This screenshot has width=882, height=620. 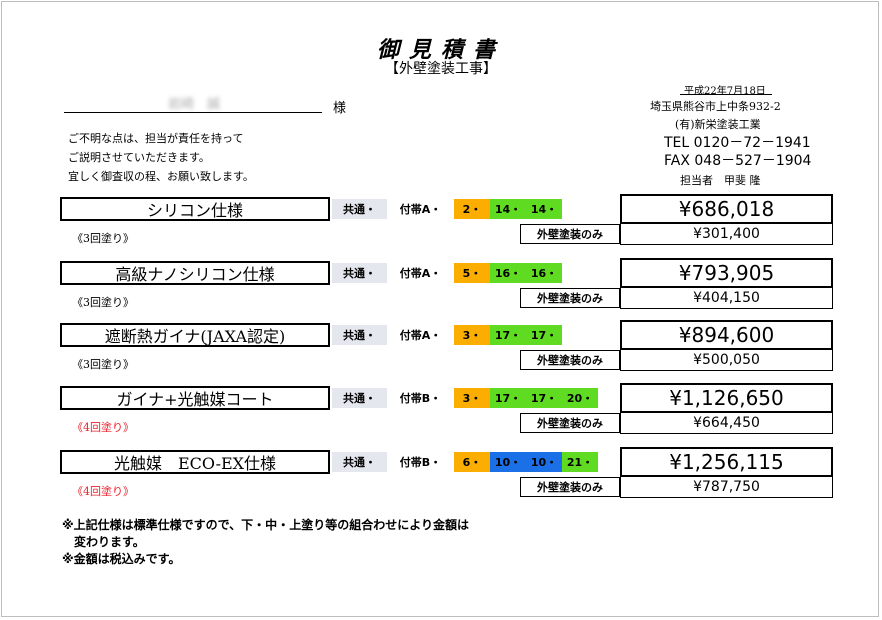 What do you see at coordinates (726, 423) in the screenshot?
I see `exterior-only-price: ¥664,450` at bounding box center [726, 423].